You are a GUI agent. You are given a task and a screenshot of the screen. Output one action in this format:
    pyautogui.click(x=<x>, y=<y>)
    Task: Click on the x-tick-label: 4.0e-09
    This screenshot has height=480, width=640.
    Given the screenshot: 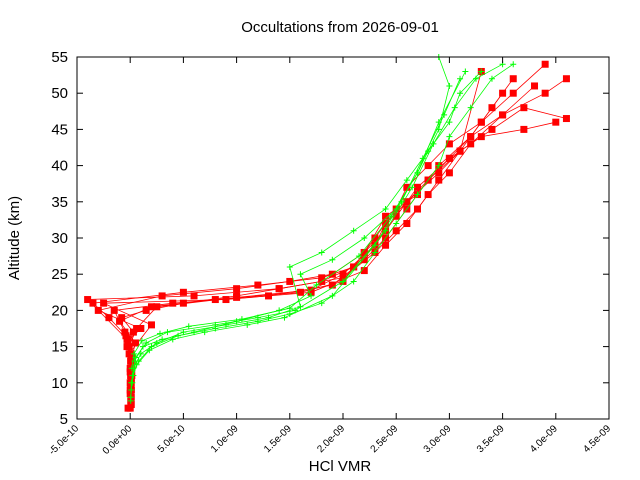 What is the action you would take?
    pyautogui.click(x=544, y=439)
    